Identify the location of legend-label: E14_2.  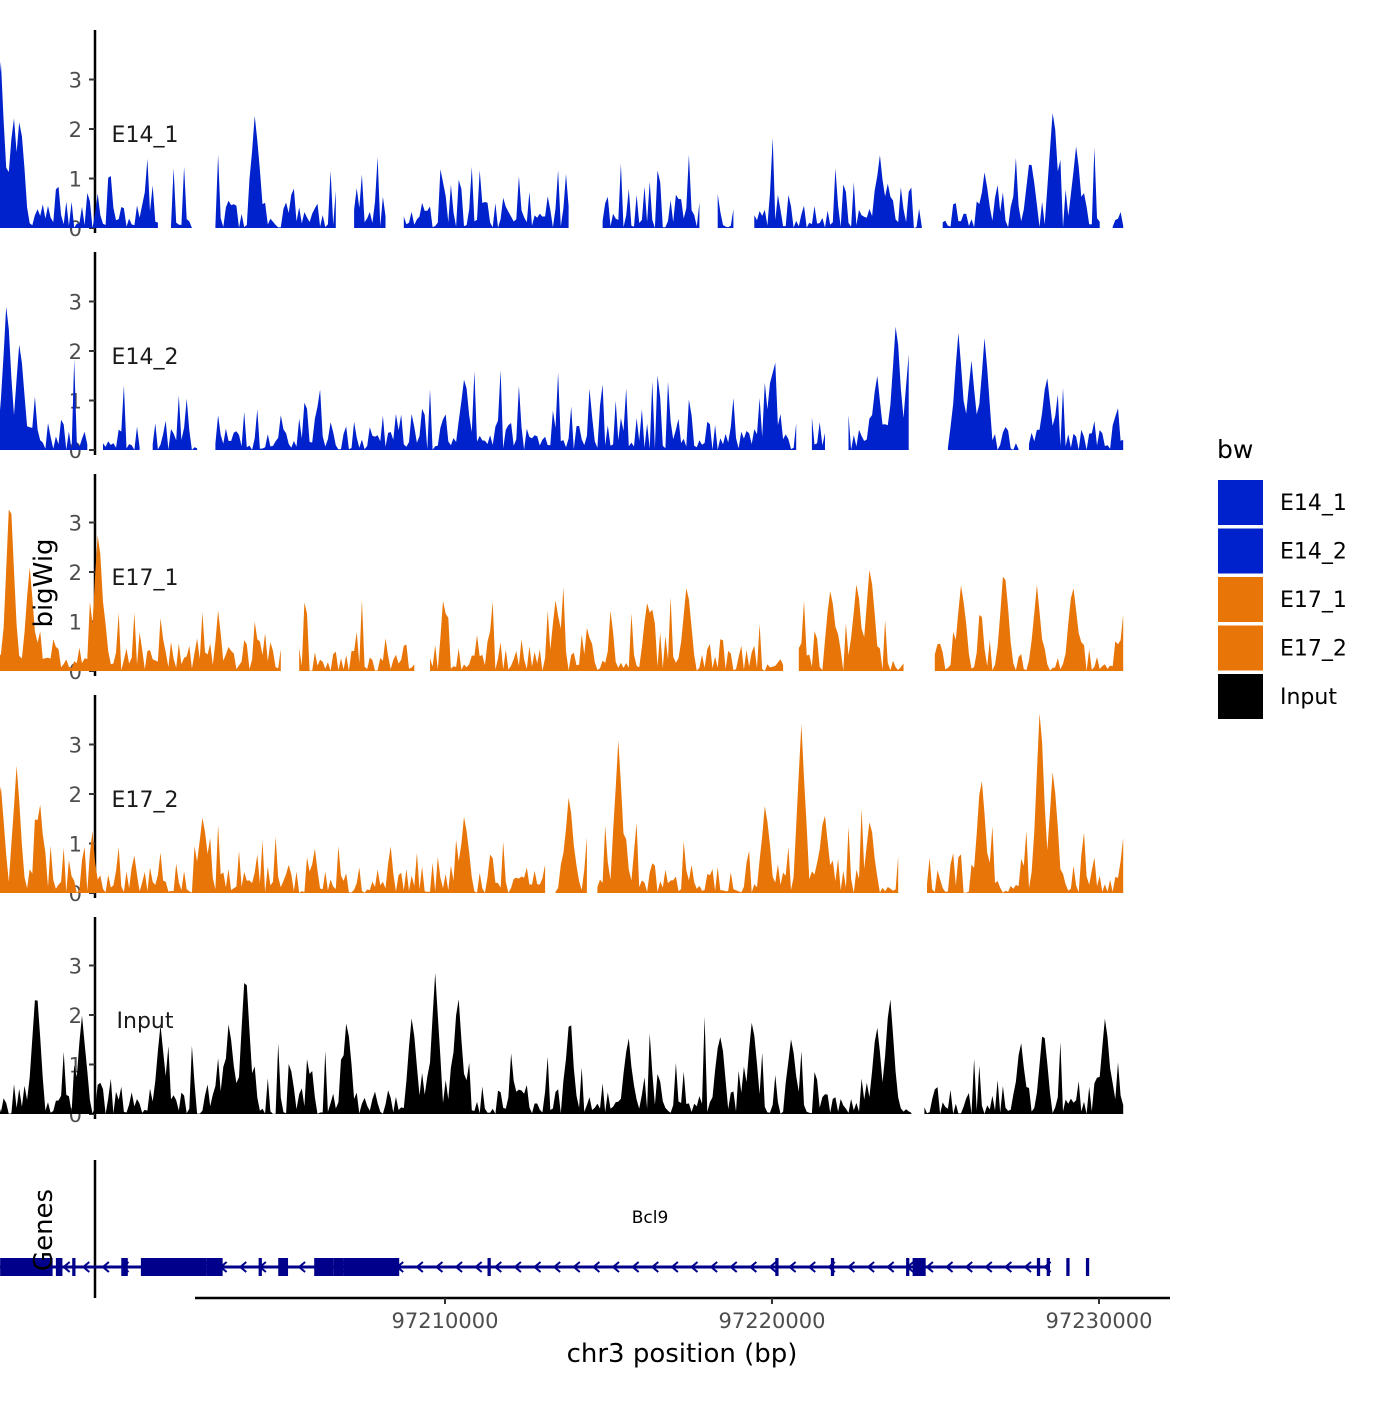
(1313, 552).